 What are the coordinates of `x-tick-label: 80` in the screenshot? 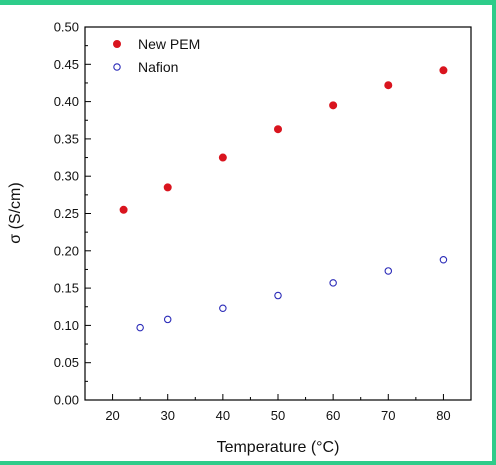 It's located at (443, 415).